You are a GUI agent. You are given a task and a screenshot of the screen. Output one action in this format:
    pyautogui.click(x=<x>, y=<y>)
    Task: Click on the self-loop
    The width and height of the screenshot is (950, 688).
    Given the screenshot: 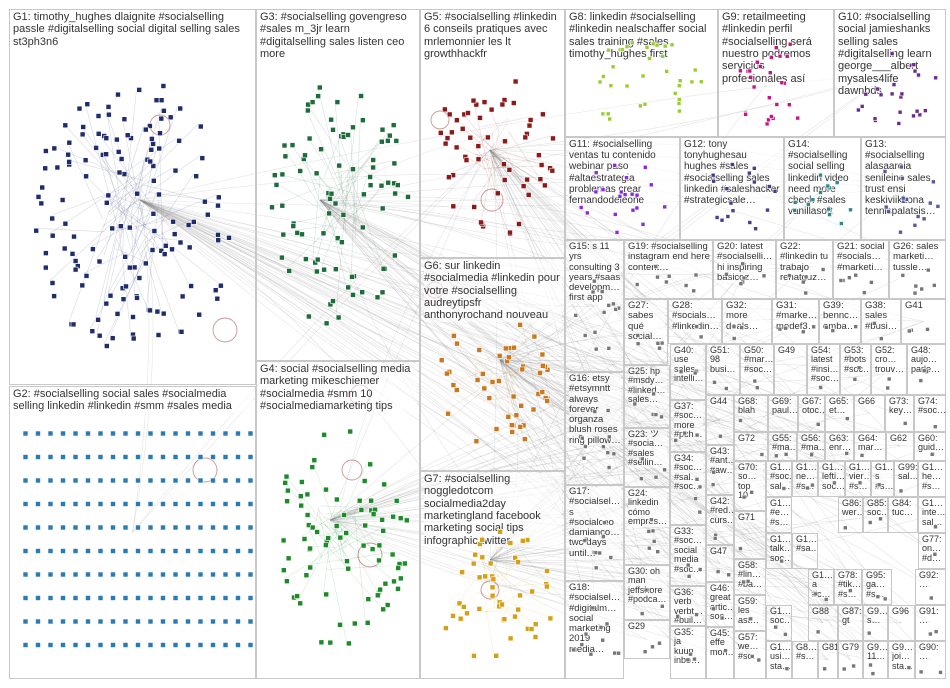 What is the action you would take?
    pyautogui.click(x=492, y=200)
    